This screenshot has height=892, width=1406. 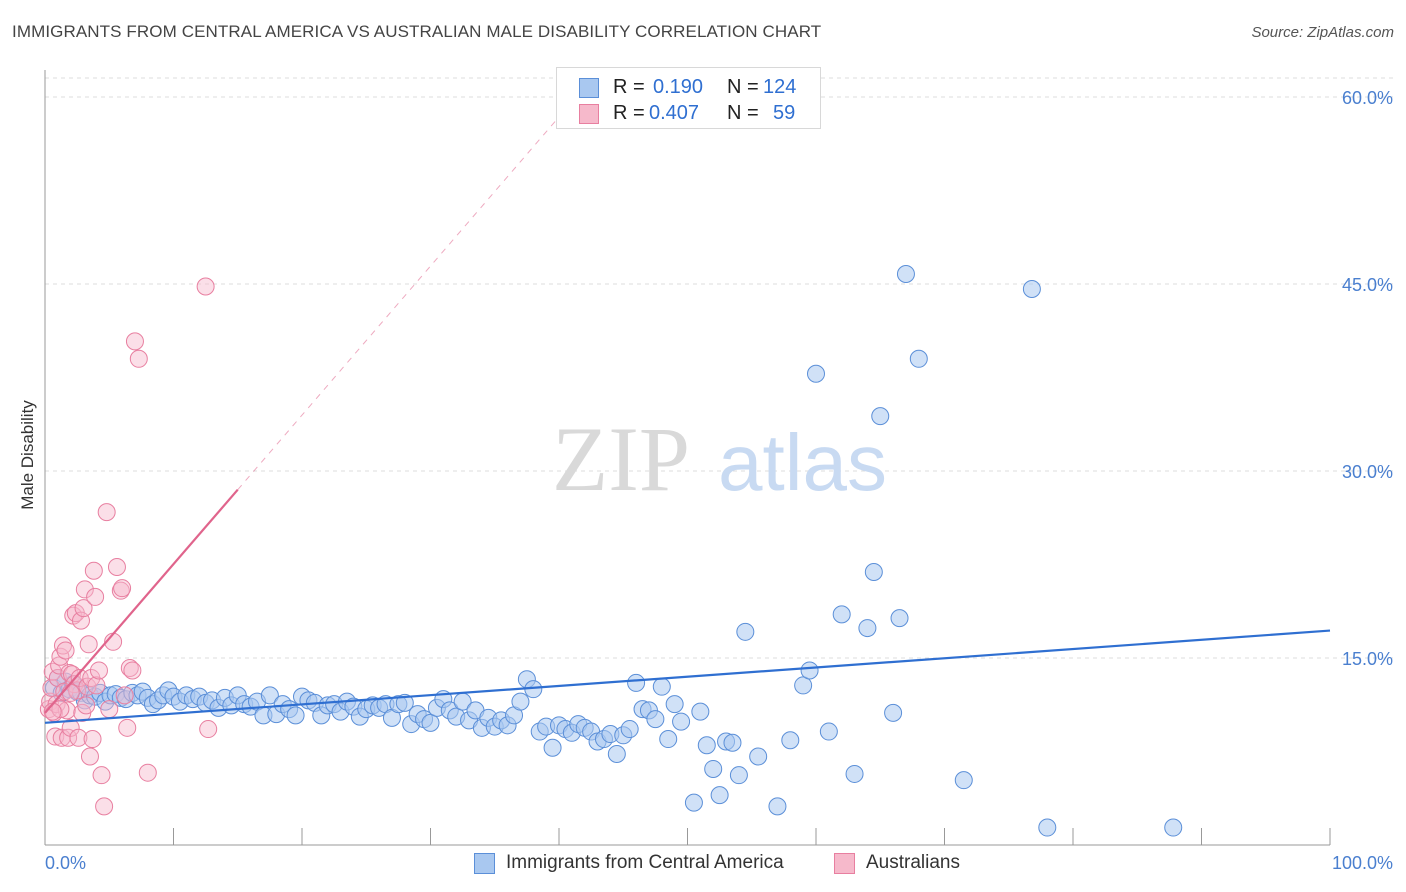 What do you see at coordinates (398, 303) in the screenshot?
I see `trendline-australians-extension` at bounding box center [398, 303].